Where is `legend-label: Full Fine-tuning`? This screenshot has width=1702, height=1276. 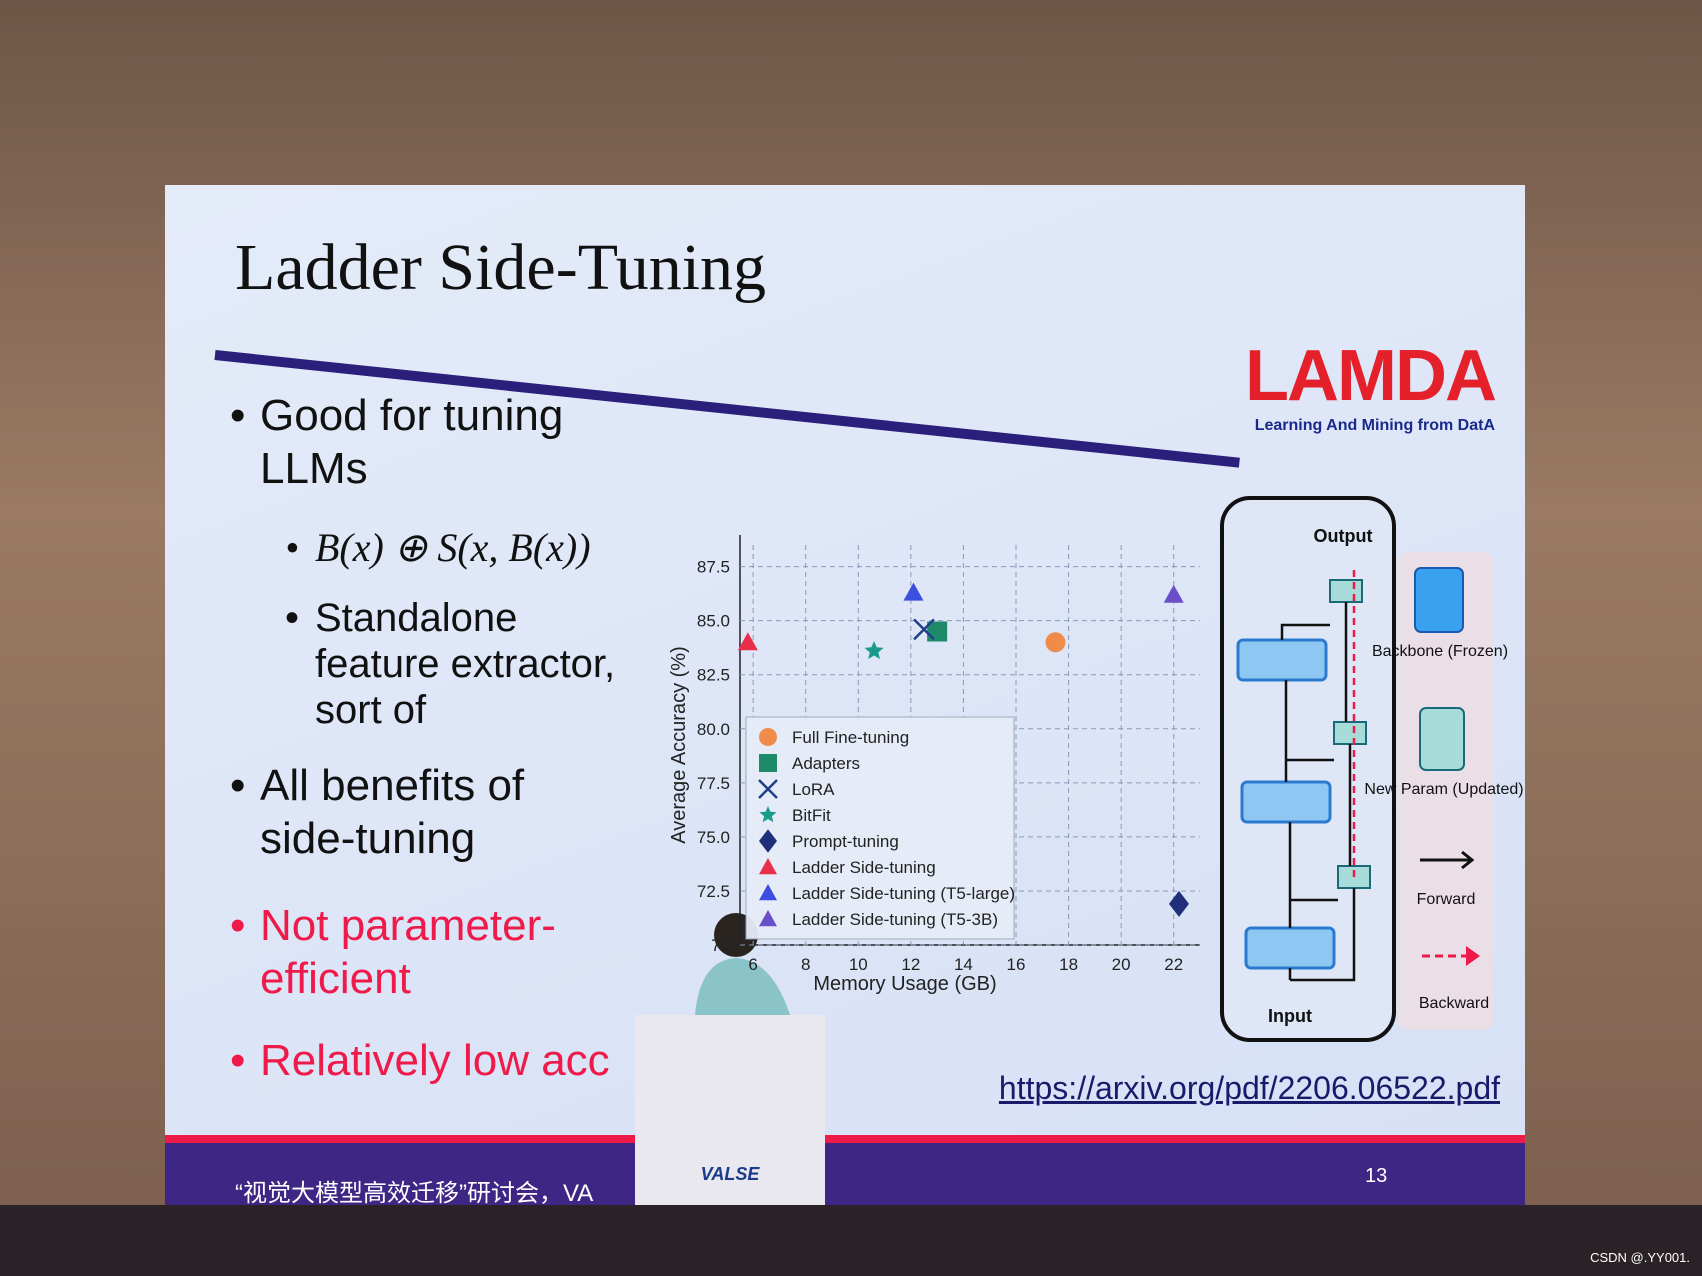
legend-label: Full Fine-tuning is located at coordinates (850, 737).